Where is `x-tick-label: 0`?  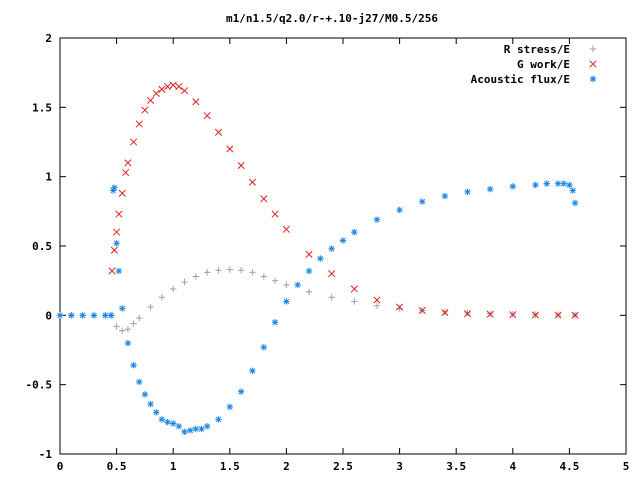
x-tick-label: 0 is located at coordinates (60, 466).